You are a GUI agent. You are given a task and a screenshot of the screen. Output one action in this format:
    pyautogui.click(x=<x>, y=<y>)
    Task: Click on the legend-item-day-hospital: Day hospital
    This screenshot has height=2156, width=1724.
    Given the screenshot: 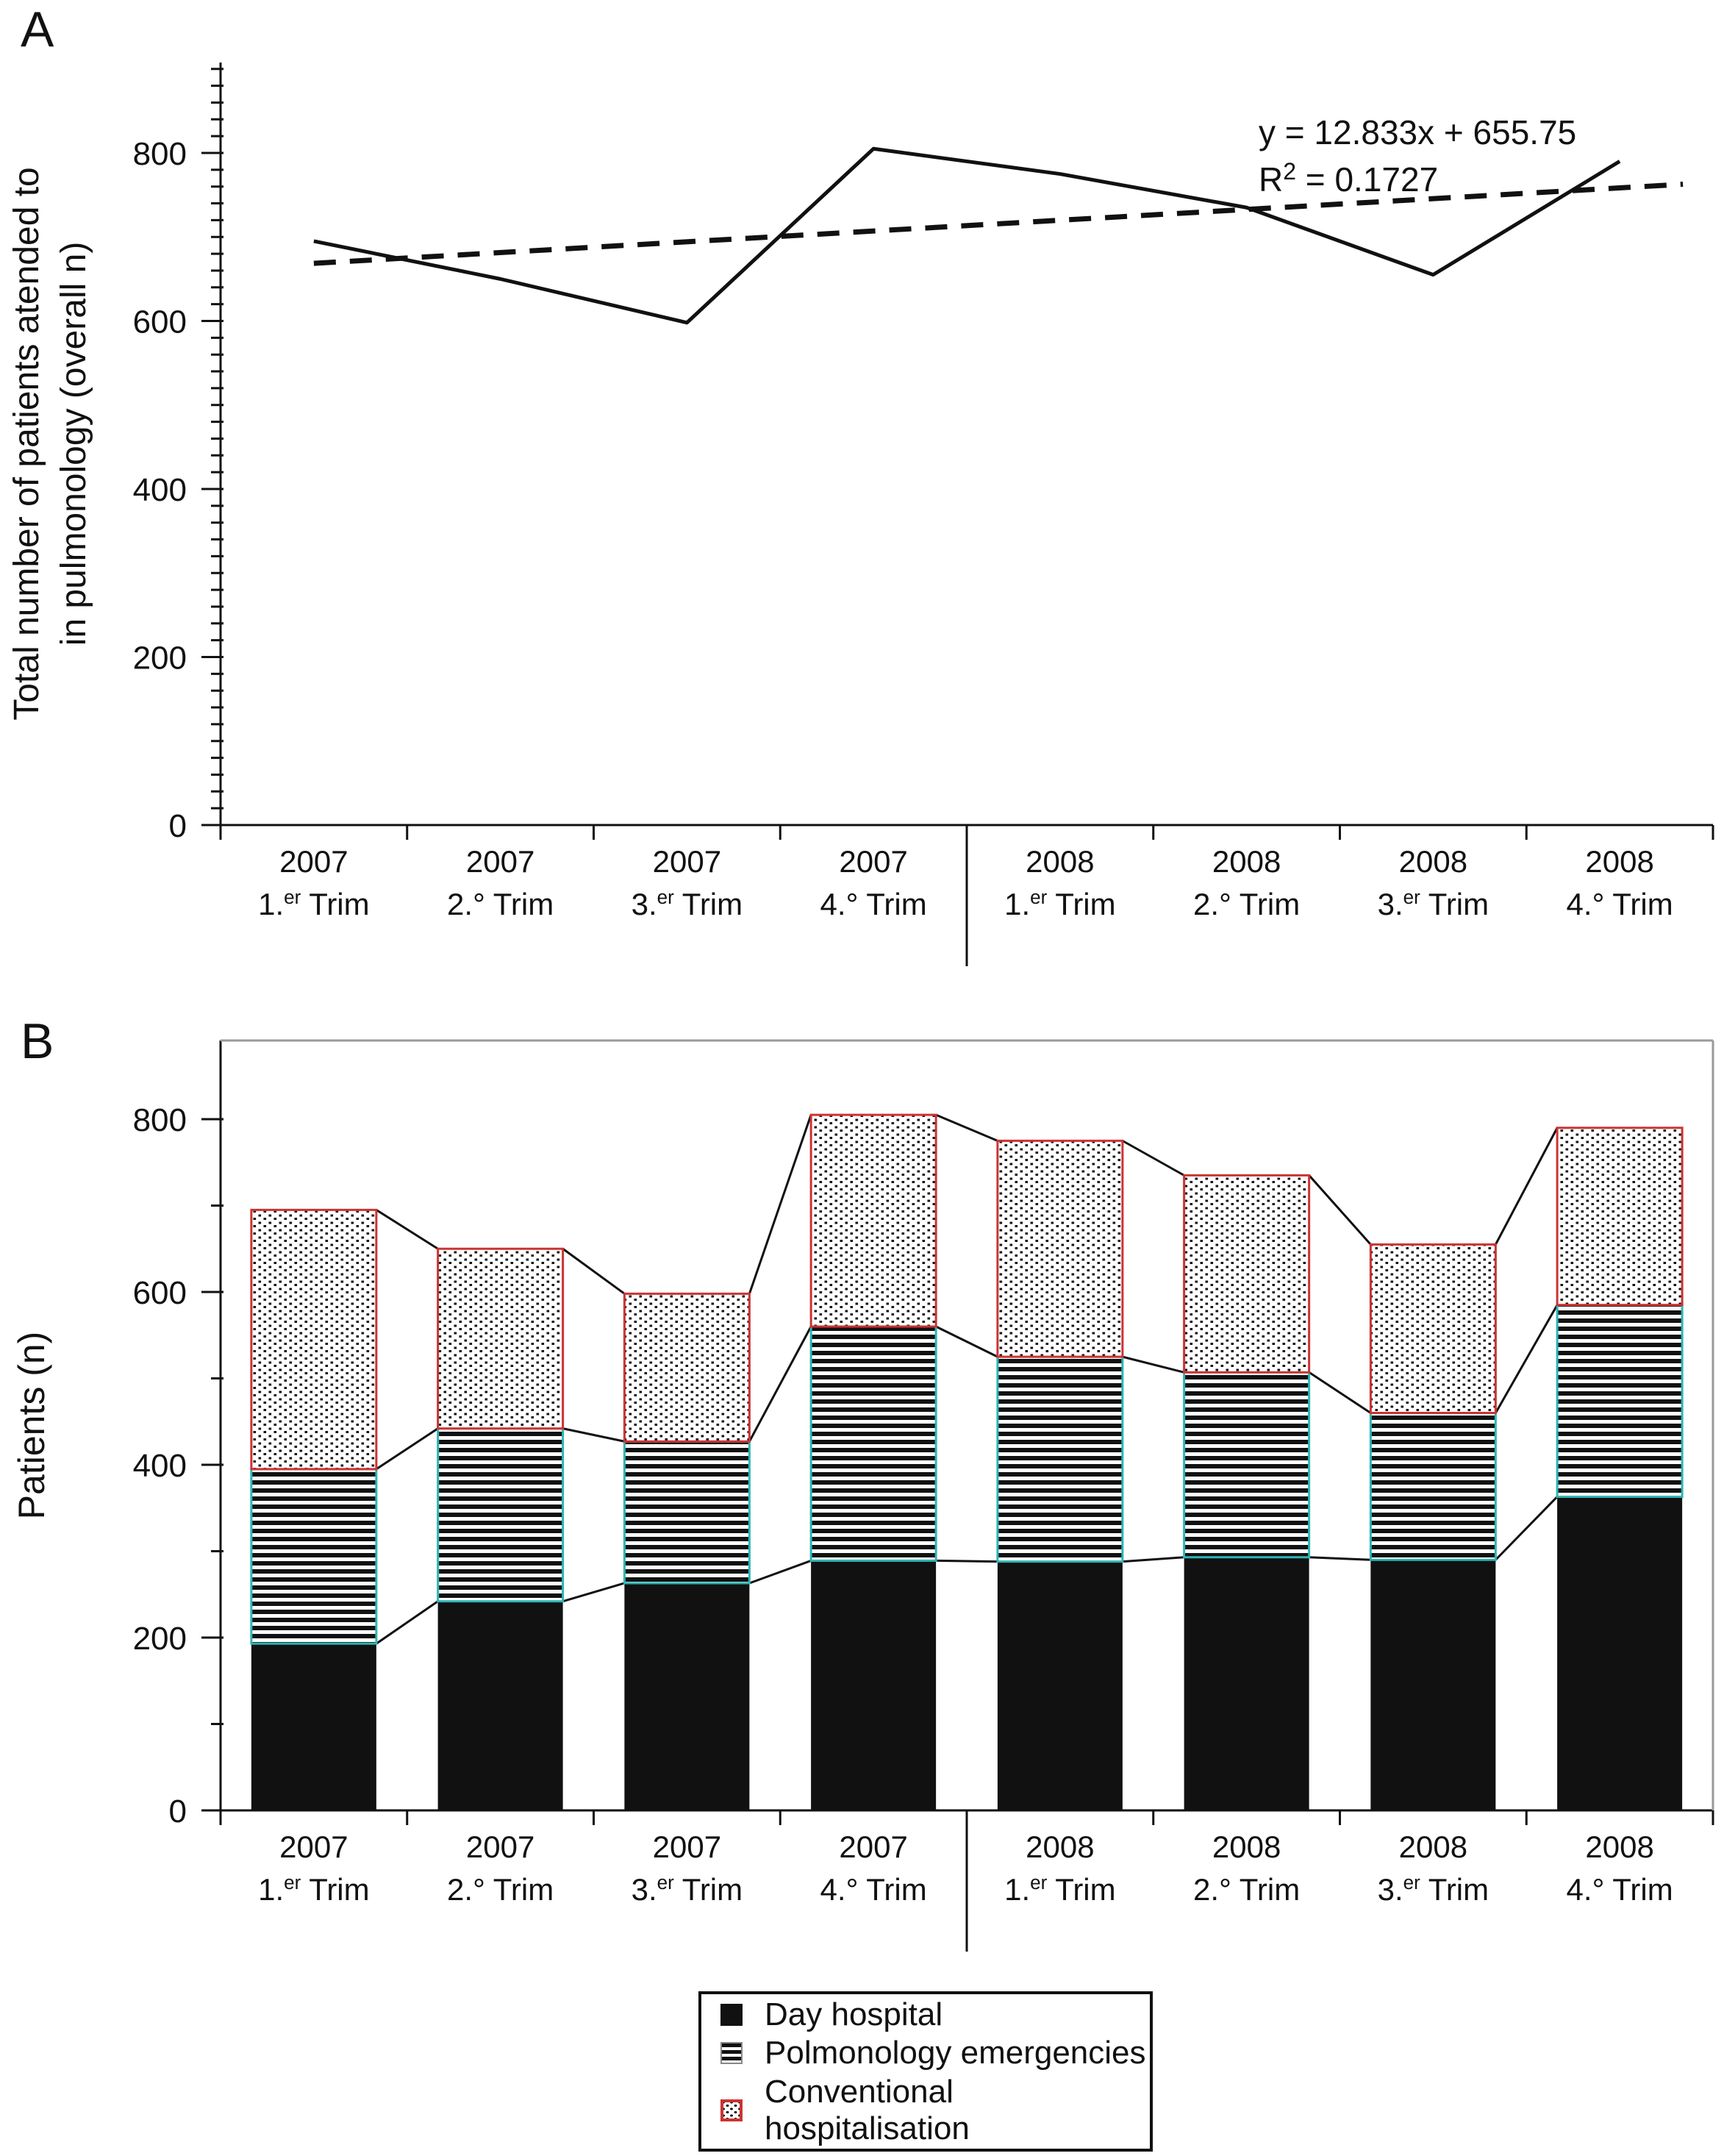 What is the action you would take?
    pyautogui.click(x=935, y=2014)
    